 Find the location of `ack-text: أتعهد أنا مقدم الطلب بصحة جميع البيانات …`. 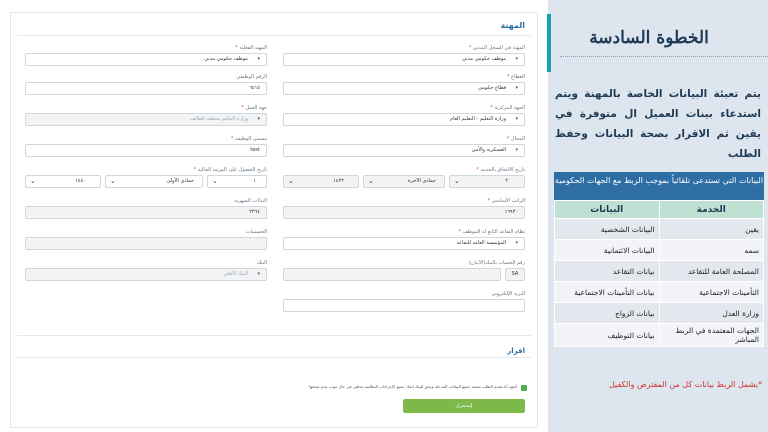

ack-text: أتعهد أنا مقدم الطلب بصحة جميع البيانات … is located at coordinates (413, 386).